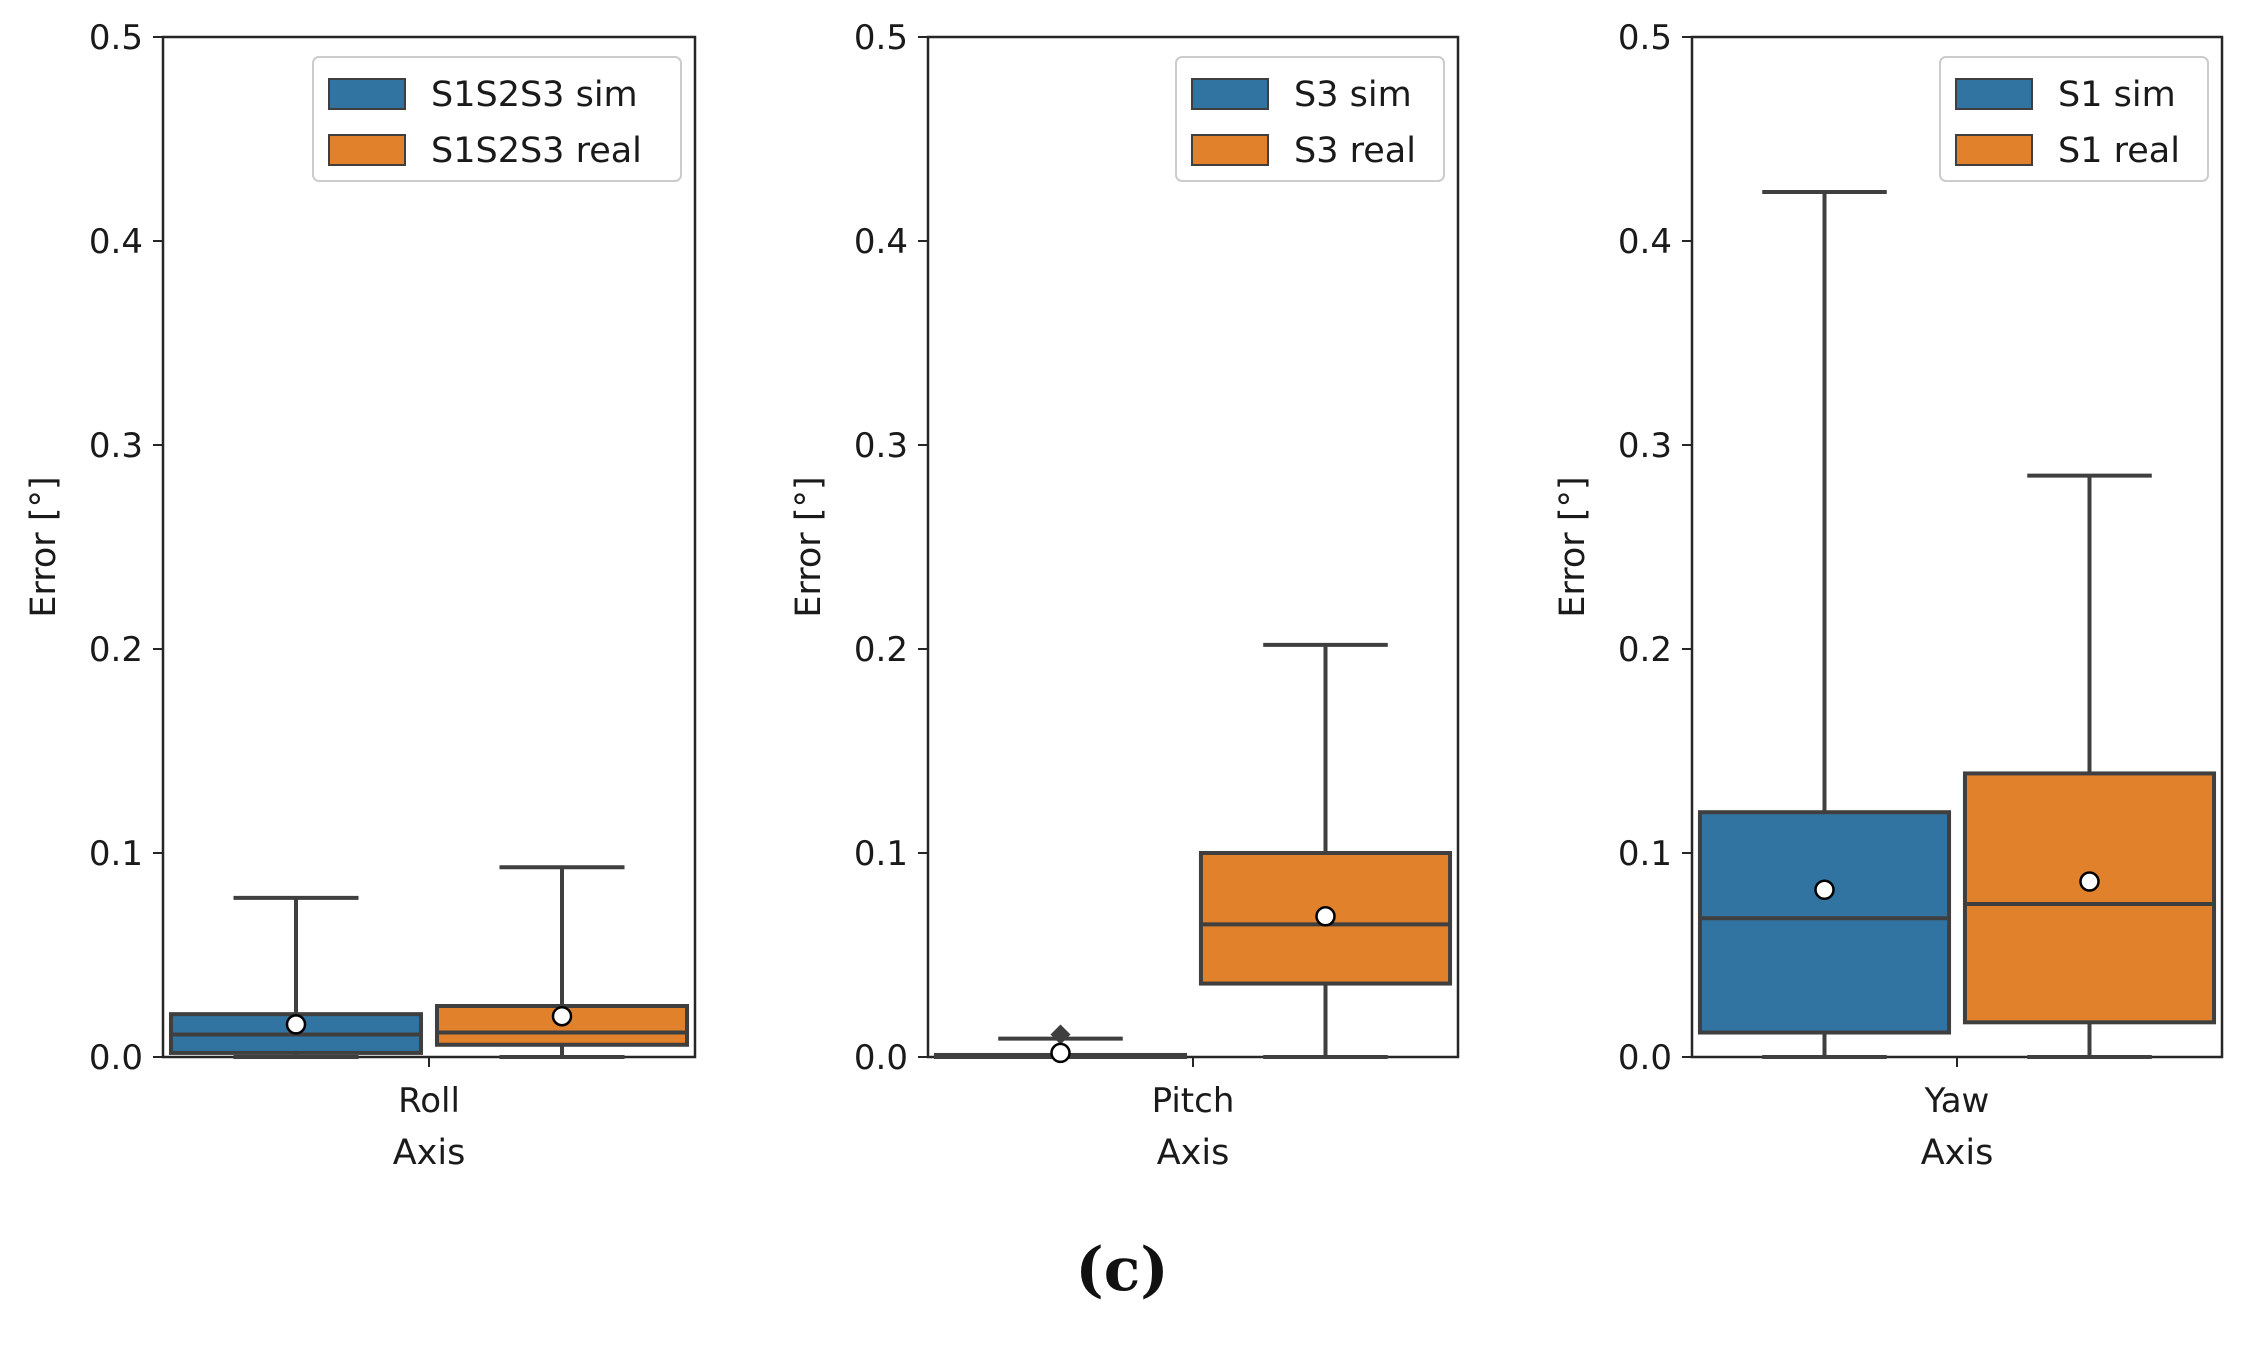  I want to click on legend: S3 sim S3 real, so click(1310, 119).